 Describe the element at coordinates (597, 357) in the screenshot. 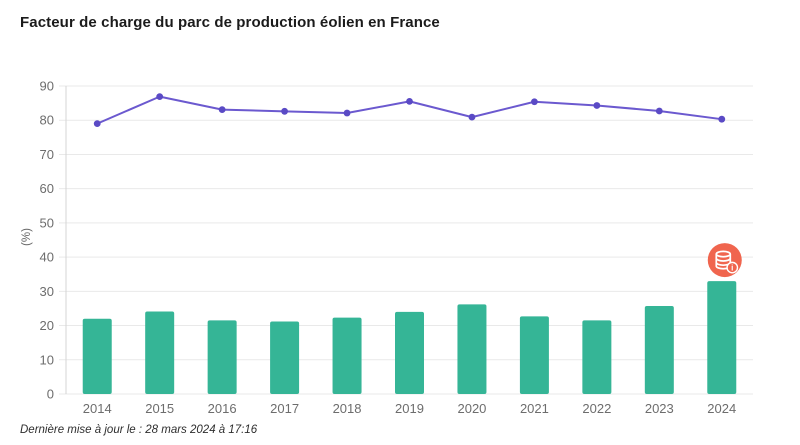

I see `bar-2022` at that location.